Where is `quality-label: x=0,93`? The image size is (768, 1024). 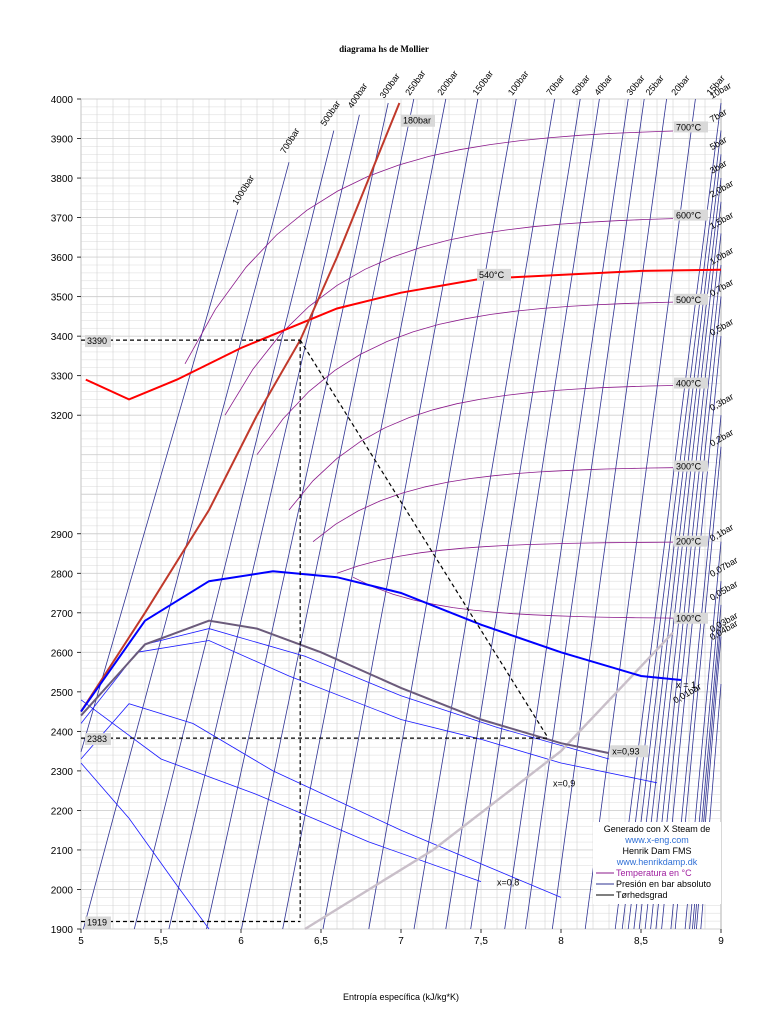
quality-label: x=0,93 is located at coordinates (625, 751).